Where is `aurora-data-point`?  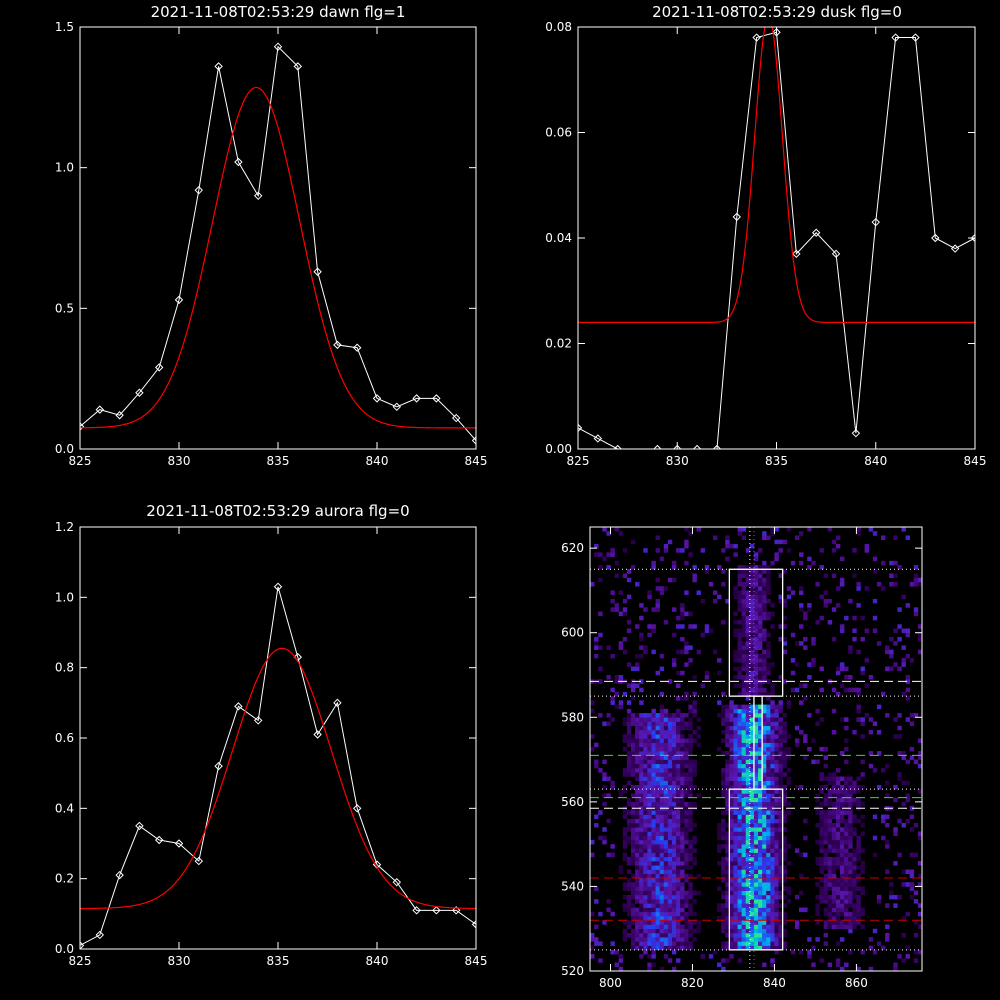 aurora-data-point is located at coordinates (100, 935).